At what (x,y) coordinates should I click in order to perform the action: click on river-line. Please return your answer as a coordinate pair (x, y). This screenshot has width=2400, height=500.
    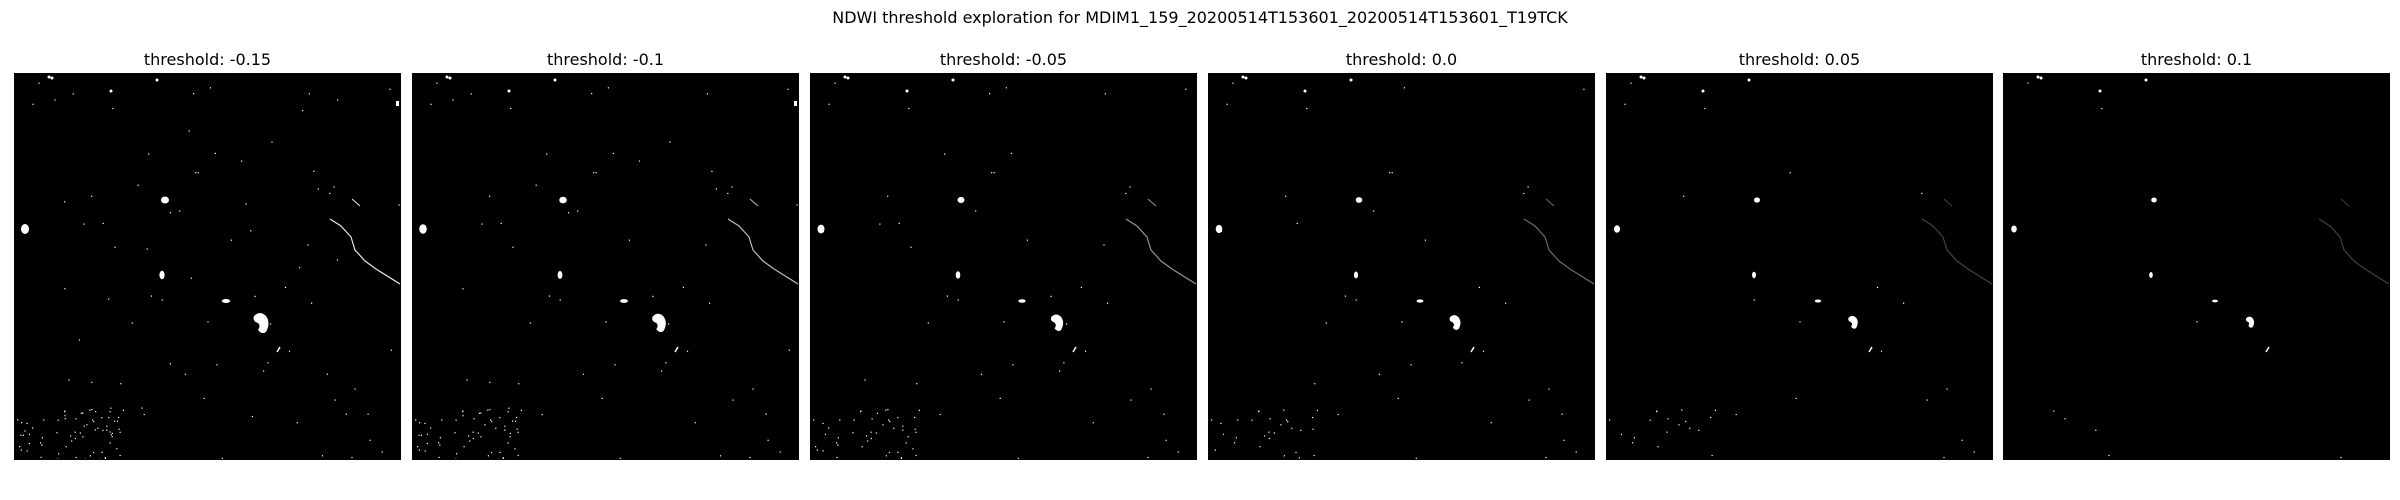
    Looking at the image, I should click on (1160, 251).